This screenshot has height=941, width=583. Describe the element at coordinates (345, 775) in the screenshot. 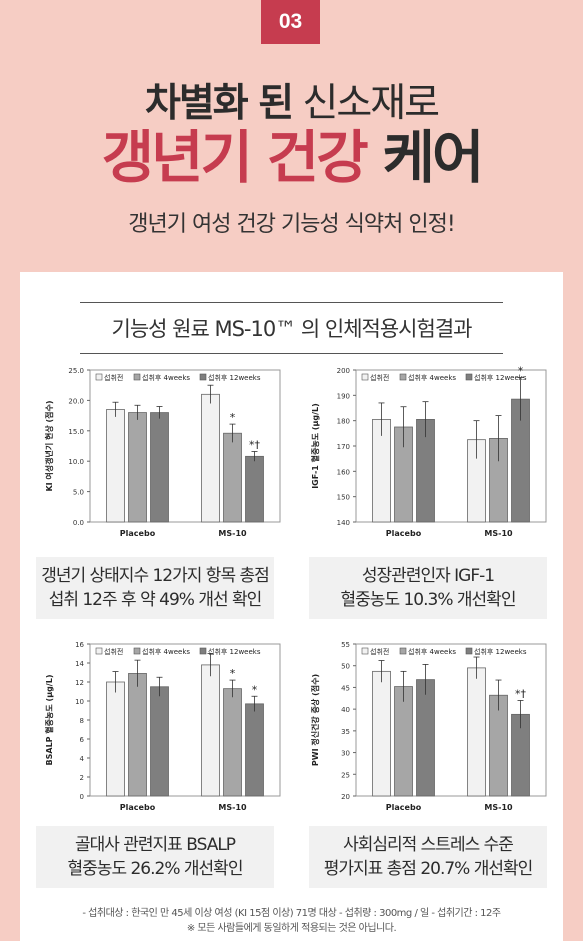

I see `y-tick-label: 25` at that location.